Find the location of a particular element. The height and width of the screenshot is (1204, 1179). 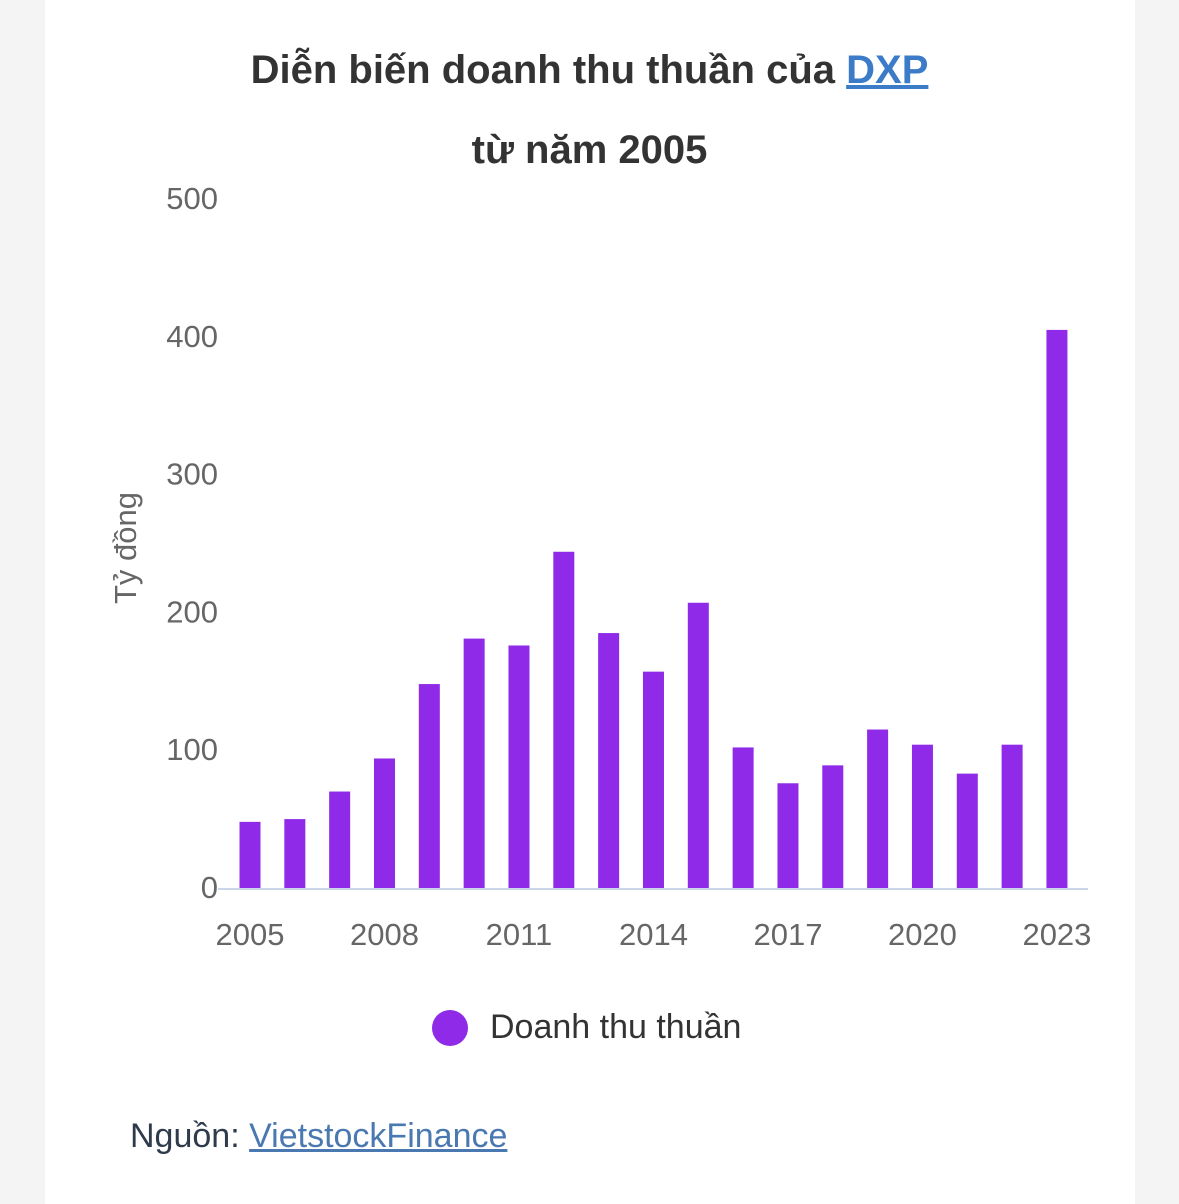

source-label: Nguồn: is located at coordinates (190, 1136).